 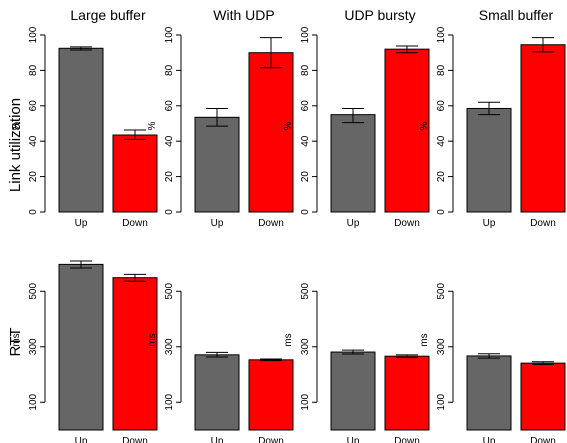 I want to click on row-label-utilization: Link utilization, so click(x=15, y=145).